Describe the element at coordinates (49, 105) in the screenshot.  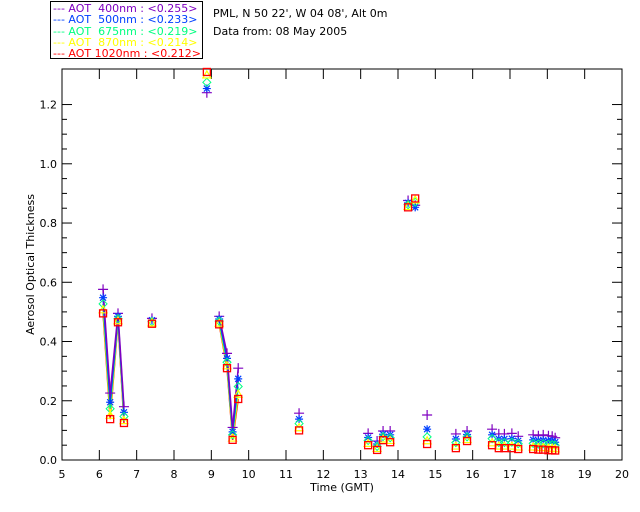
I see `y-tick-label: 1.2` at that location.